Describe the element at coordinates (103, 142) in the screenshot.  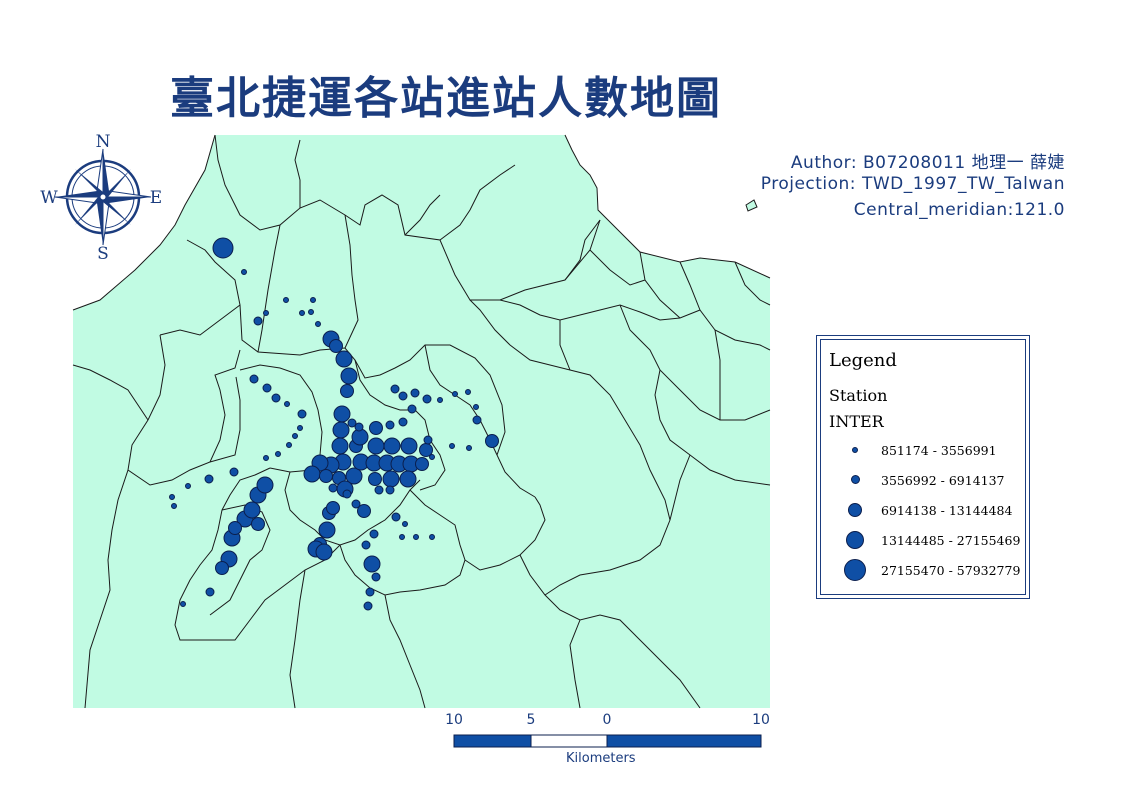
I see `compass-n-label: N` at that location.